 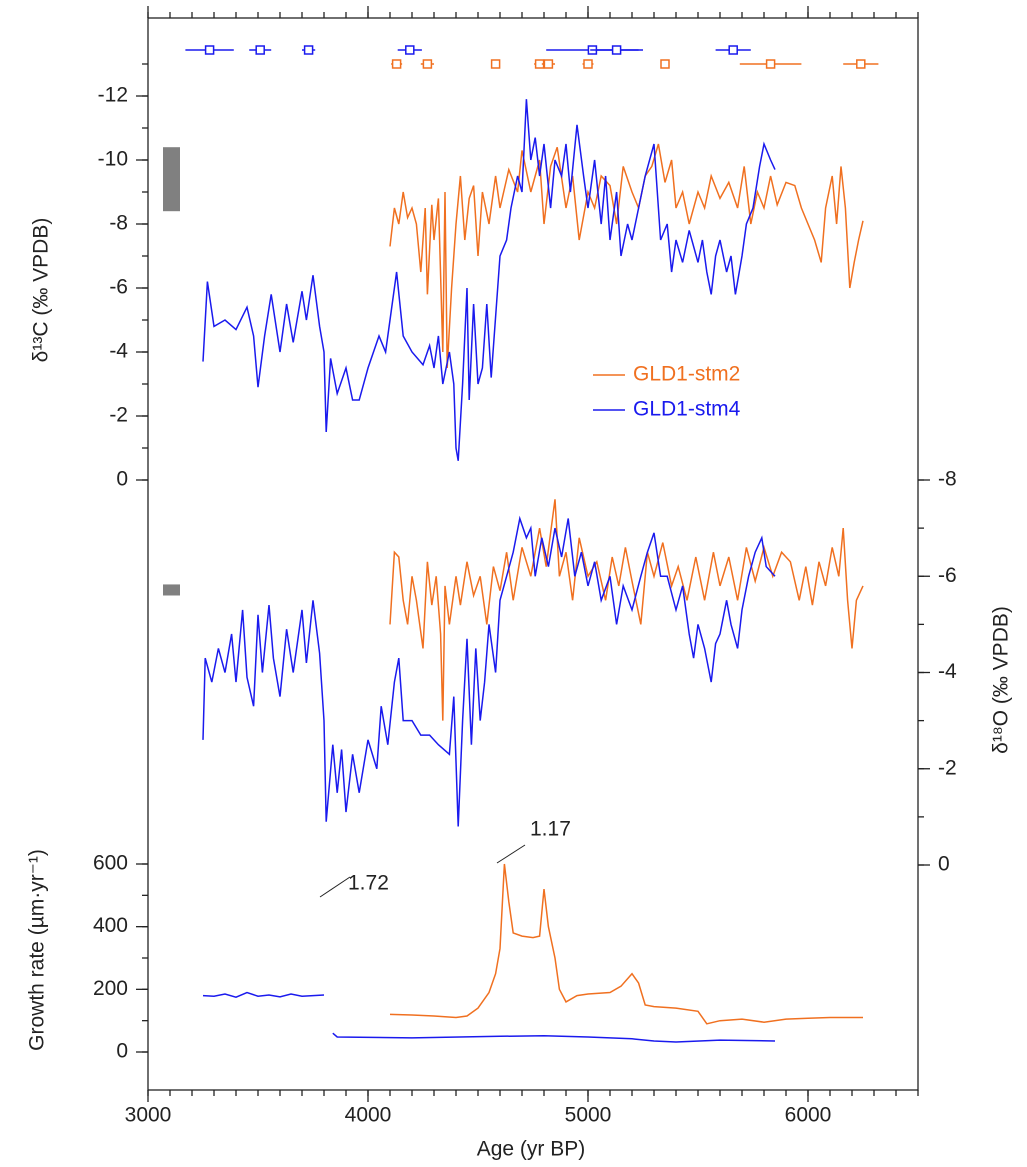 I want to click on y2-axis-label: δ¹⁸O (‰ VPDB), so click(x=1001, y=680).